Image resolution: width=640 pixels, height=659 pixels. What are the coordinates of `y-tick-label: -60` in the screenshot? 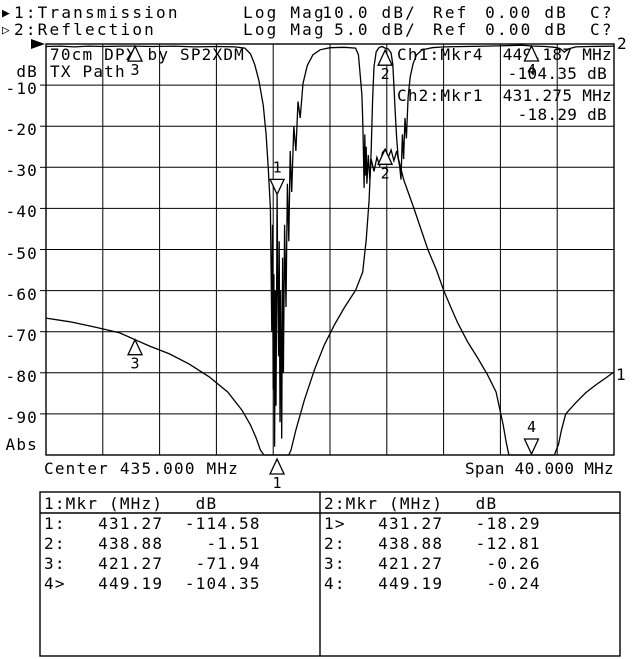 It's located at (21, 294).